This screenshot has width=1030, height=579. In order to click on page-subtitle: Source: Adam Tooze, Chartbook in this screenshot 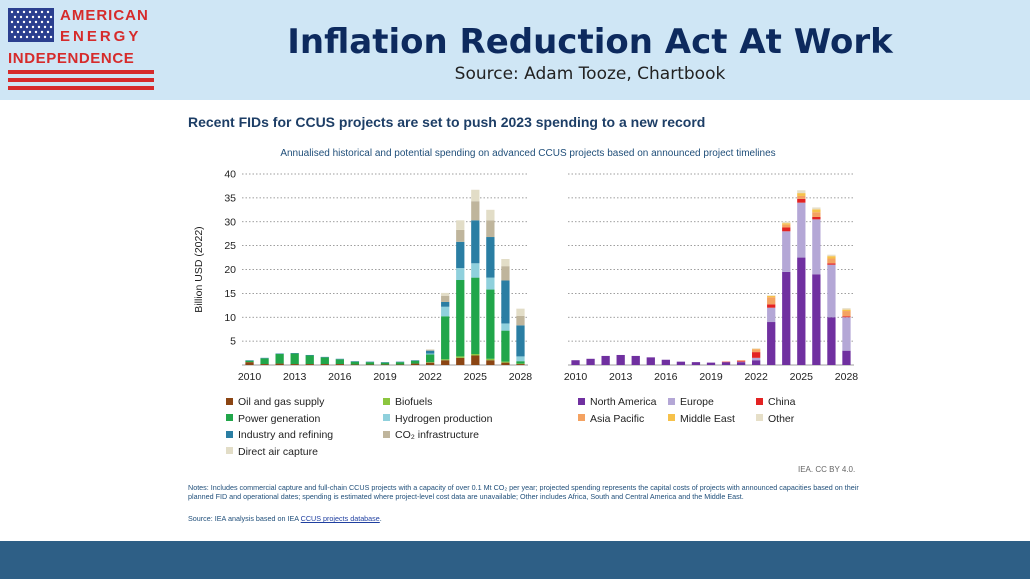, I will do `click(590, 74)`.